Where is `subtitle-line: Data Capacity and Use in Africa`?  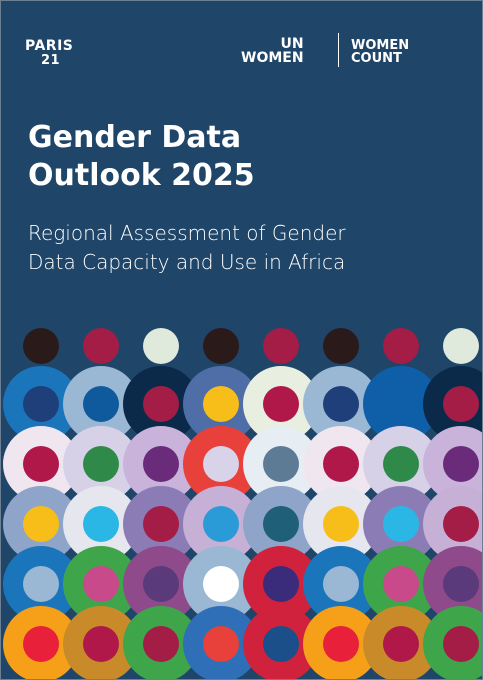
subtitle-line: Data Capacity and Use in Africa is located at coordinates (187, 262).